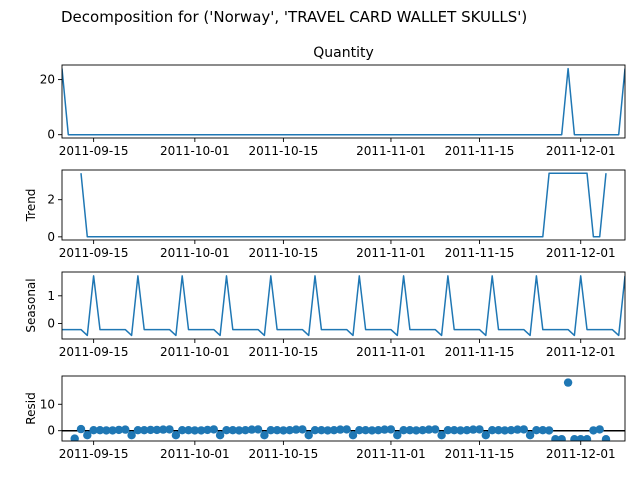  Describe the element at coordinates (343, 53) in the screenshot. I see `panel-title: Quantity` at that location.